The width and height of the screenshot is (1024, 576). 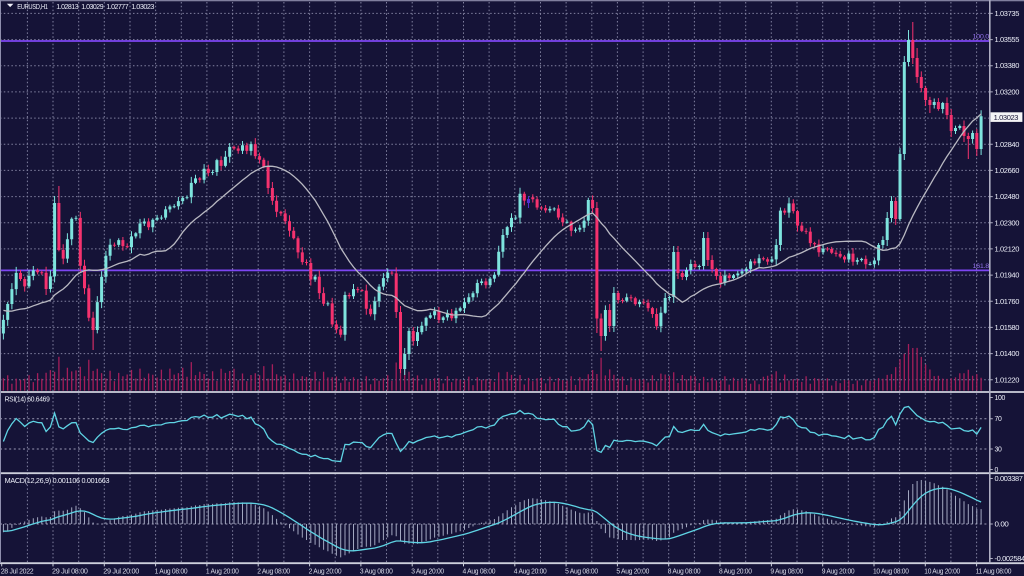 I want to click on svg-text: 10 Aug 20:00, so click(x=942, y=572).